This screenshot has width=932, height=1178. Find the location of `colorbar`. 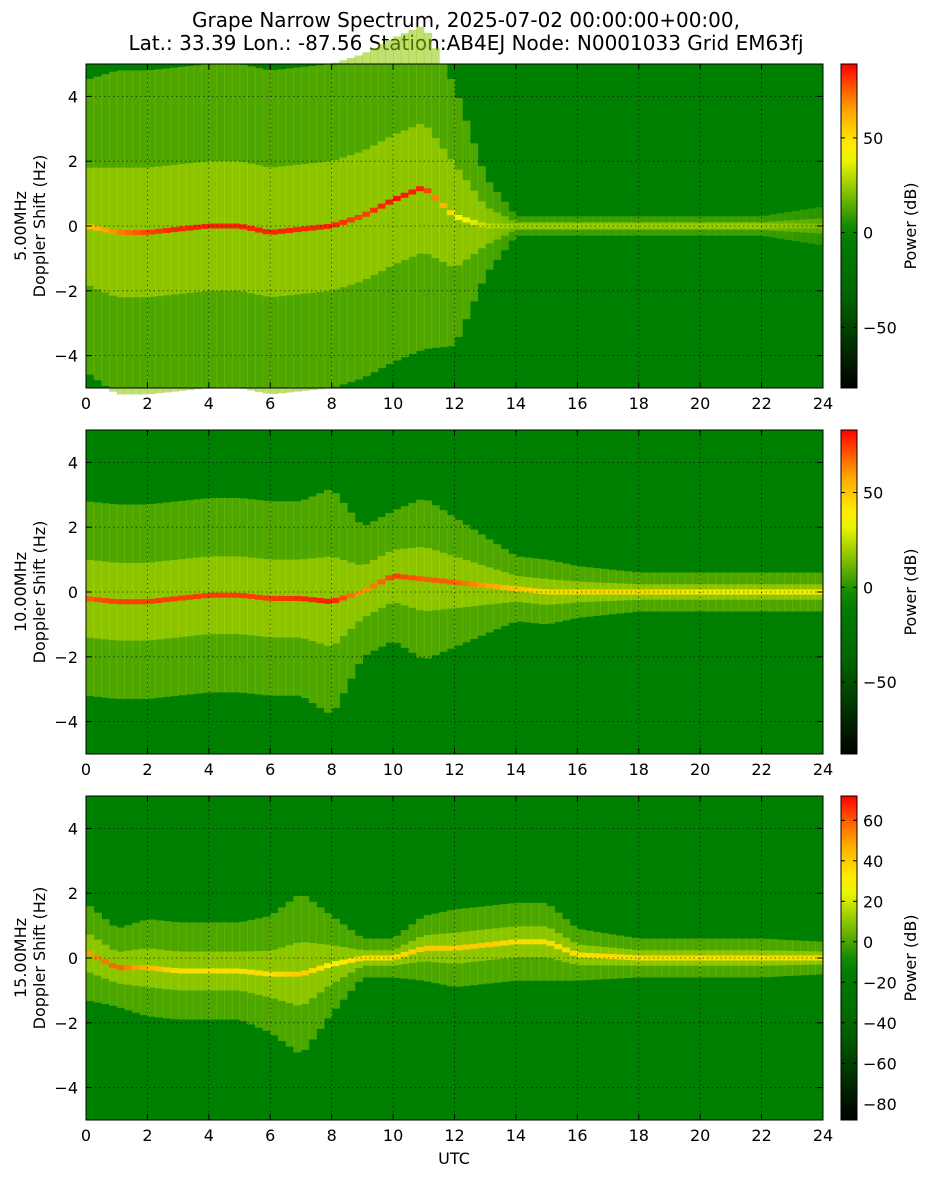

colorbar is located at coordinates (849, 226).